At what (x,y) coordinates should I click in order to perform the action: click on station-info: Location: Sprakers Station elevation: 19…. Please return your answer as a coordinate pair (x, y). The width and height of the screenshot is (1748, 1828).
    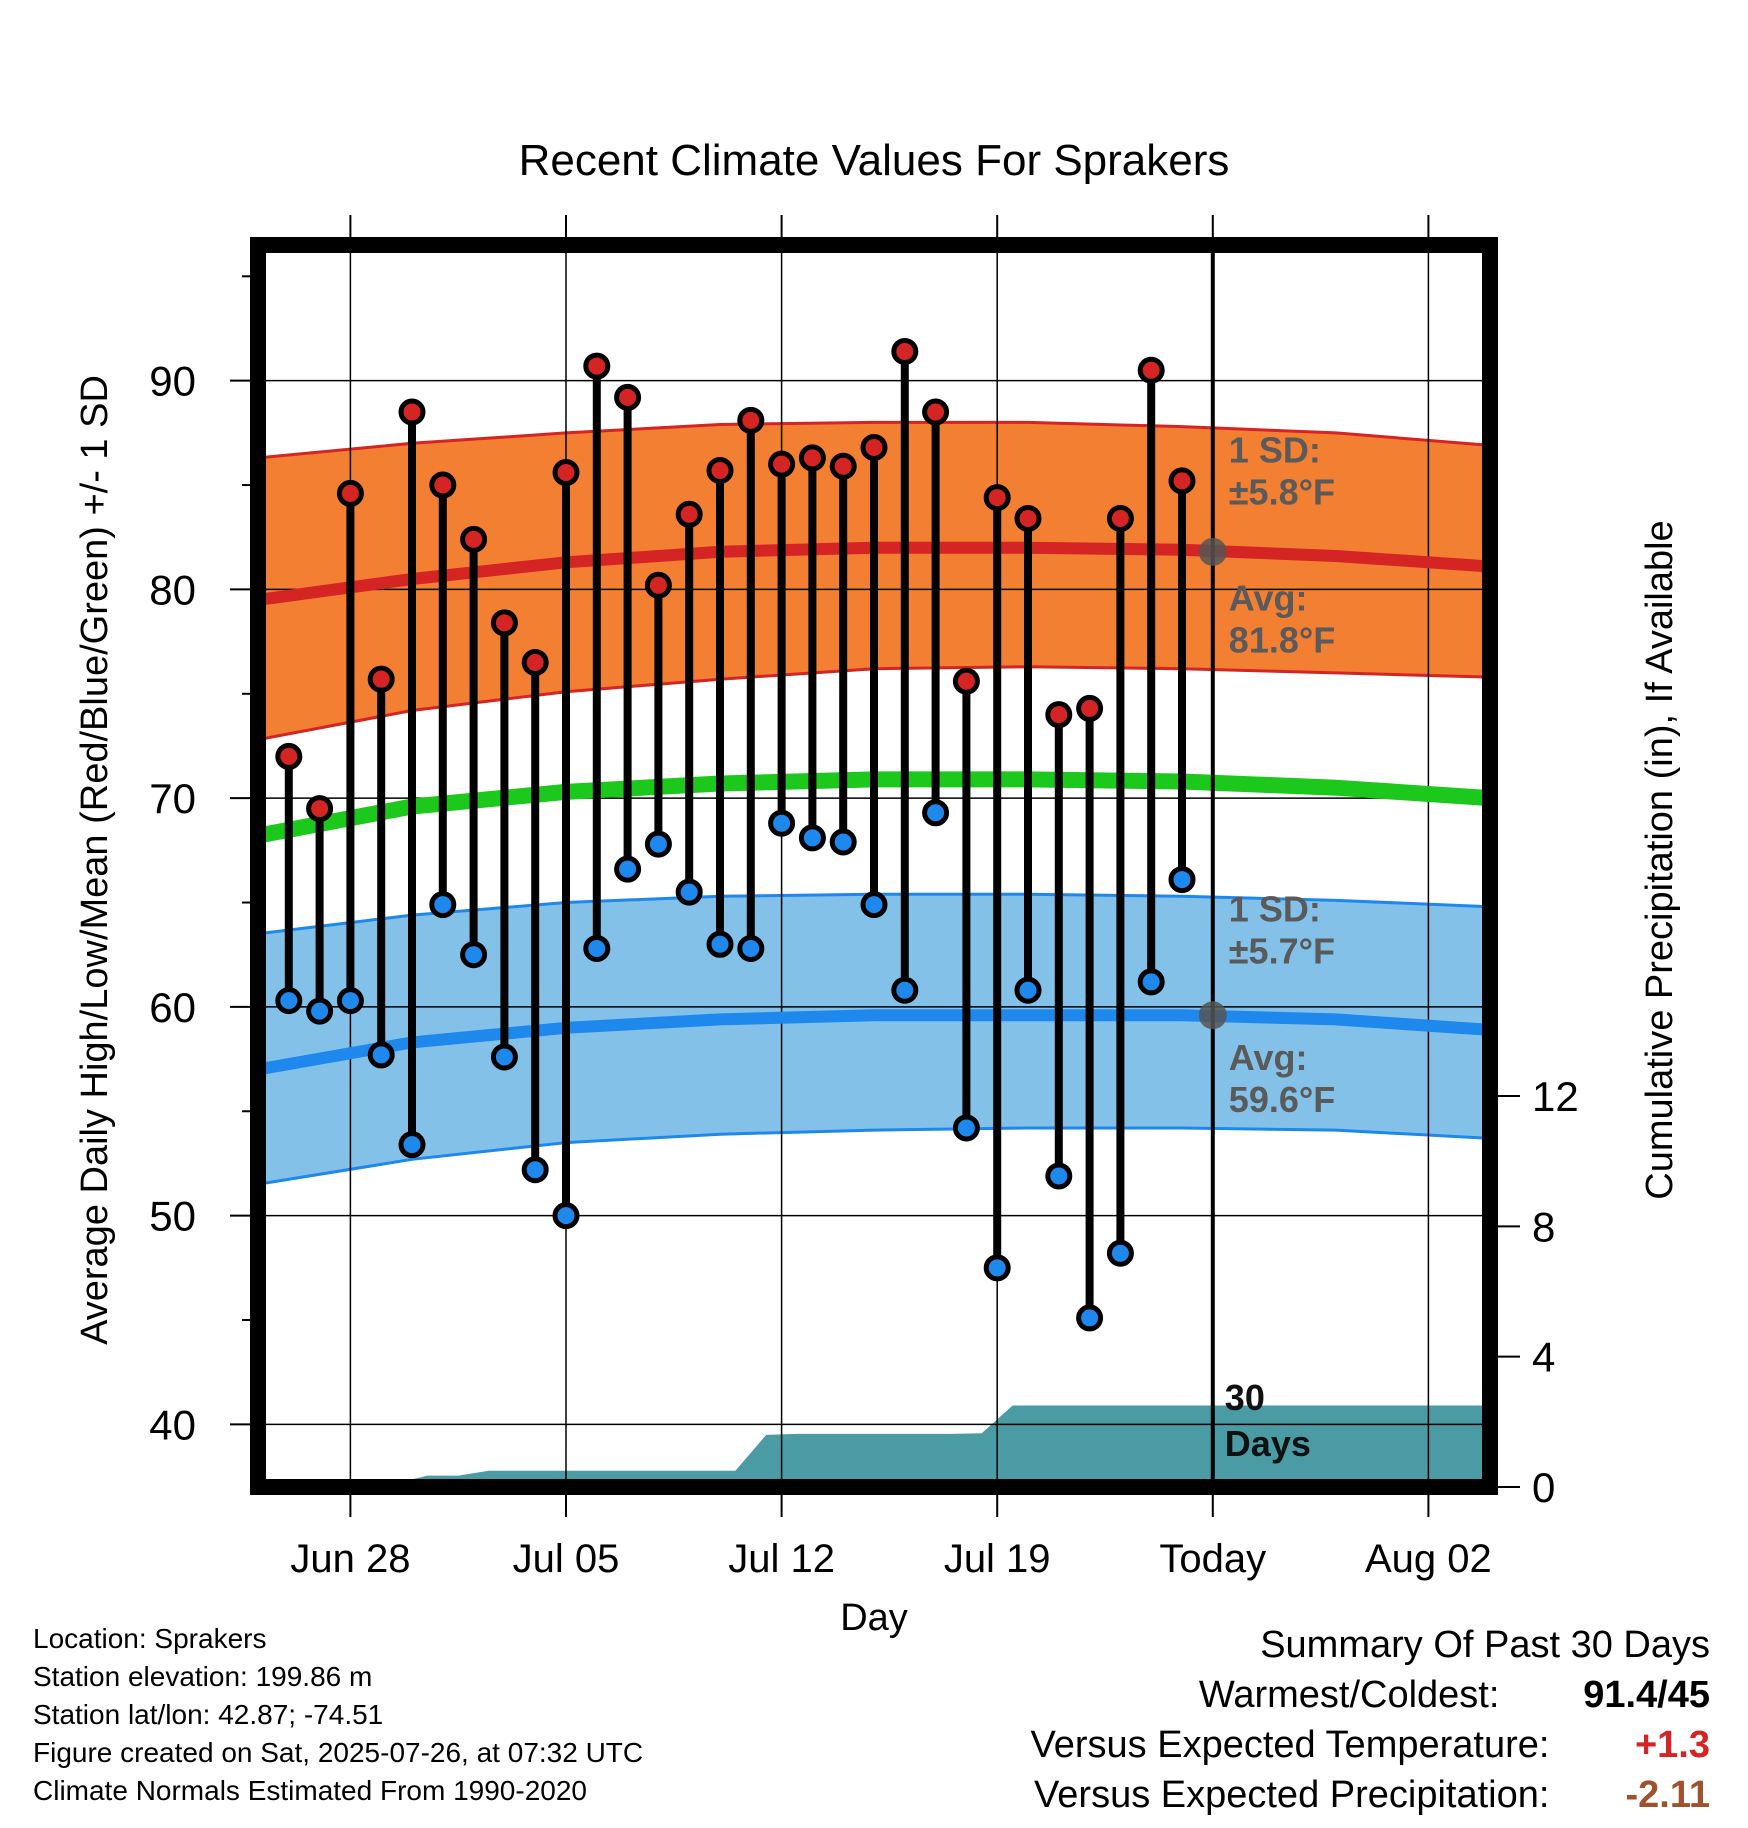
    Looking at the image, I should click on (338, 1715).